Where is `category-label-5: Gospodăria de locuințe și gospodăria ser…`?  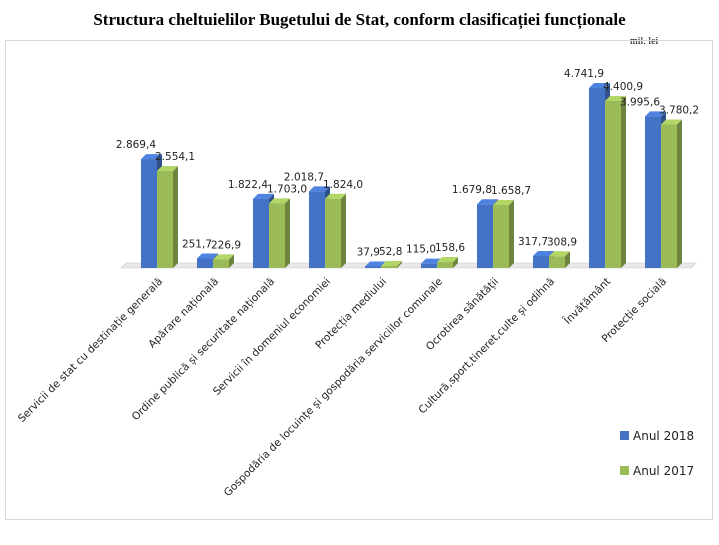 category-label-5: Gospodăria de locuințe și gospodăria ser… is located at coordinates (333, 387).